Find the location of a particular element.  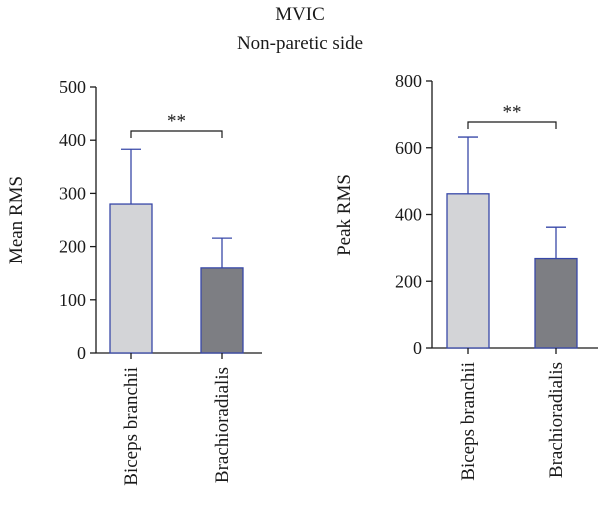

y-tick-label: 100 is located at coordinates (72, 300).